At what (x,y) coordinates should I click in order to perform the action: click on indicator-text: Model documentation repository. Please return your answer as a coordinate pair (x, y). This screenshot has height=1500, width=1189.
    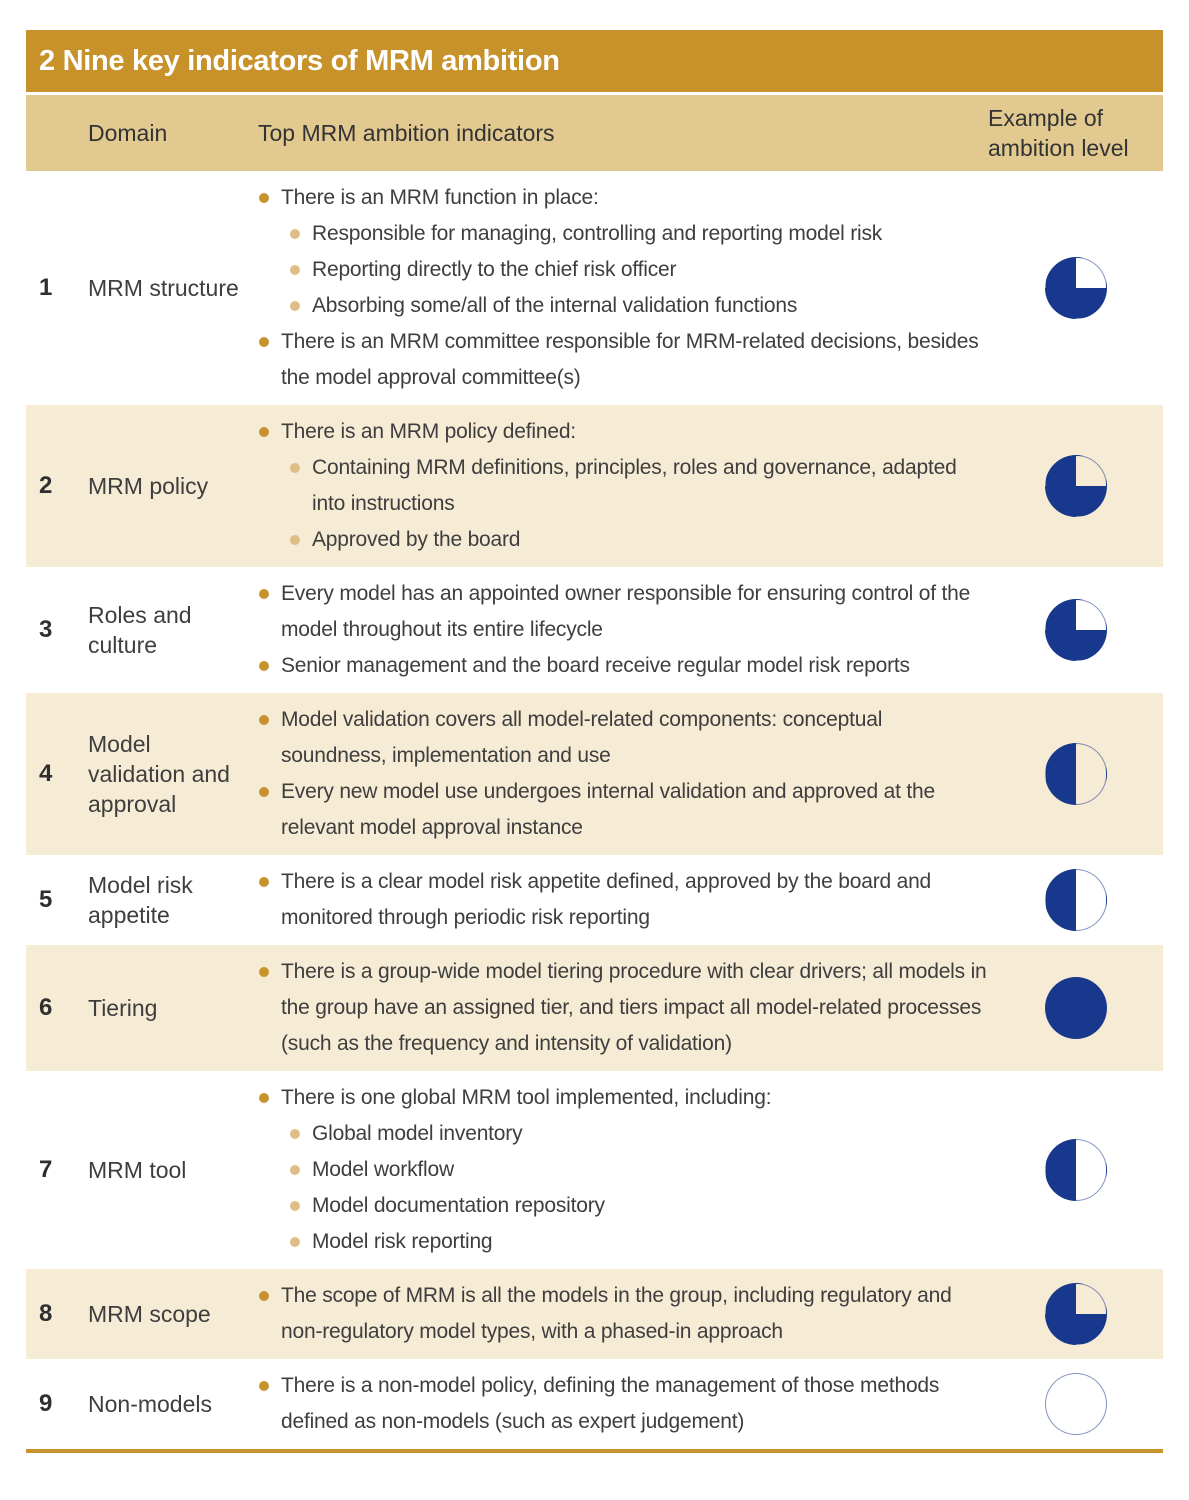
    Looking at the image, I should click on (458, 1205).